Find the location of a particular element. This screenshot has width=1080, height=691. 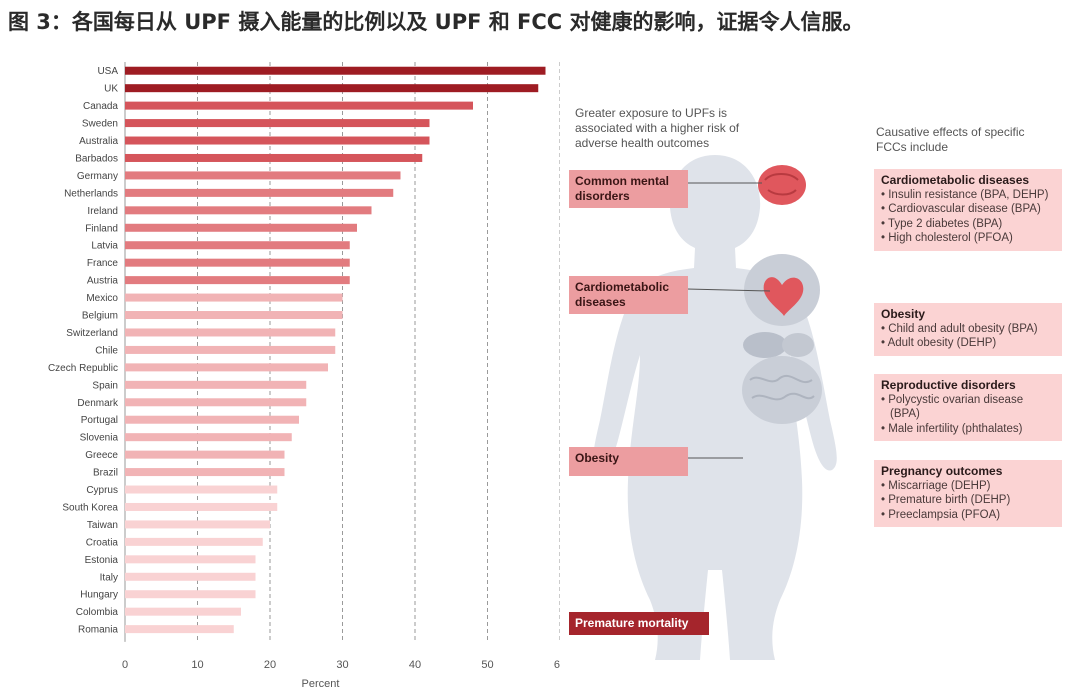

category-label: USA is located at coordinates (107, 71).